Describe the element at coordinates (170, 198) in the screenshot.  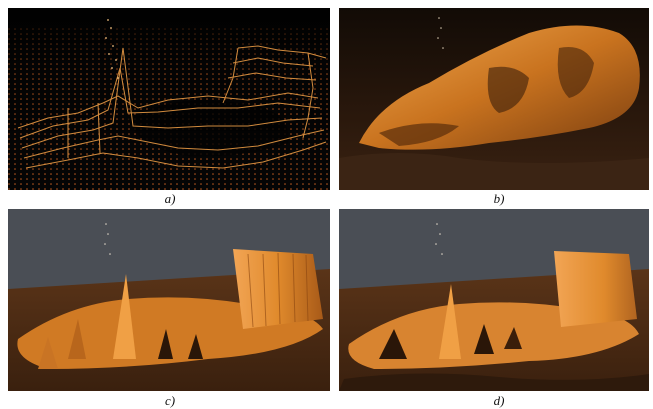
I see `caption-a: a)` at that location.